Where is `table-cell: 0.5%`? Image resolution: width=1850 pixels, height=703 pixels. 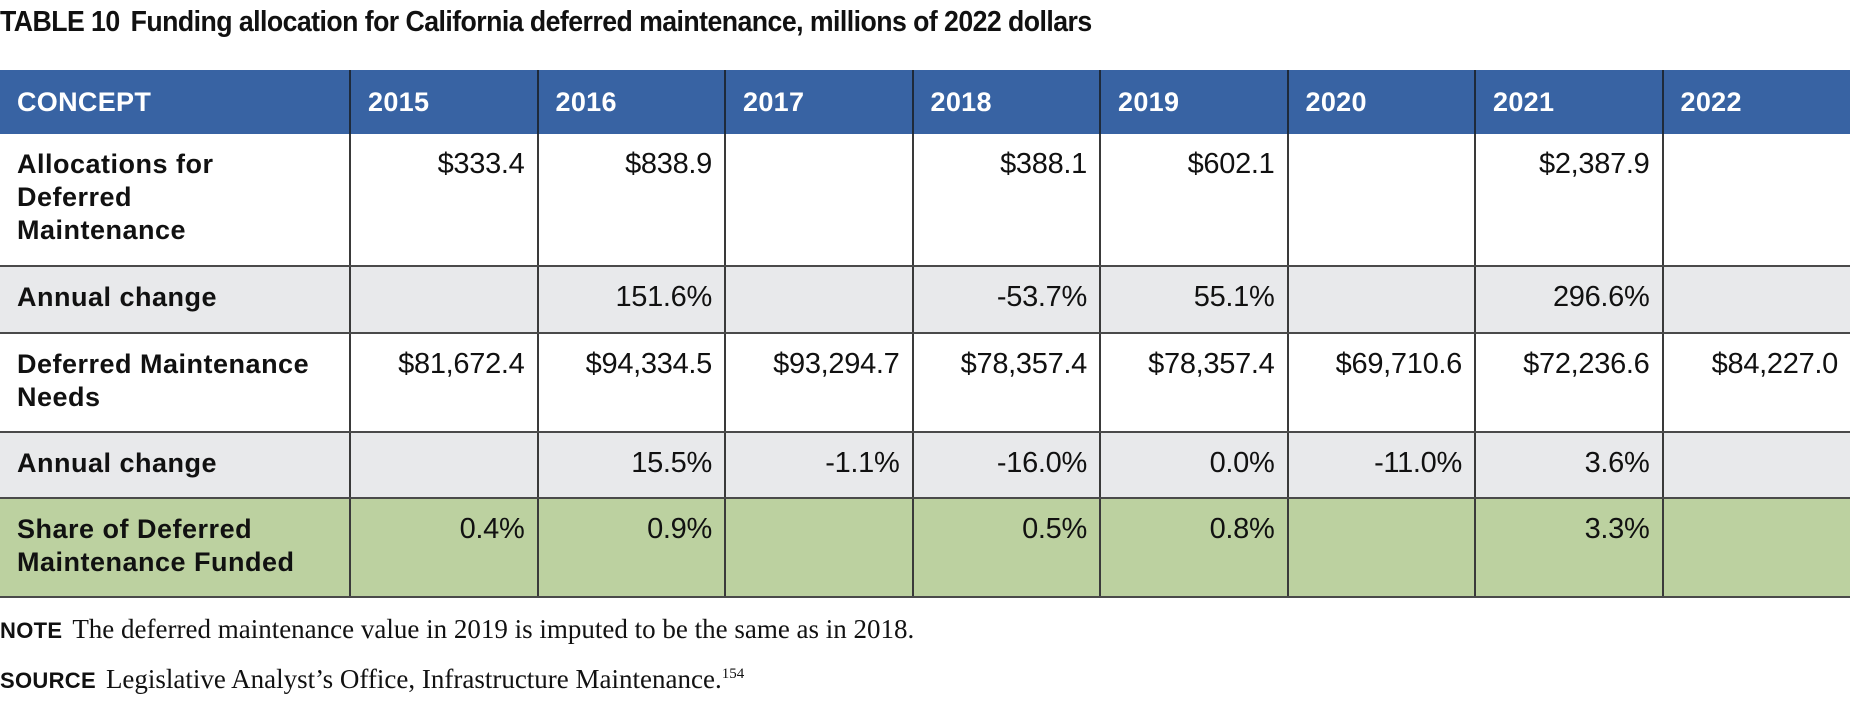 table-cell: 0.5% is located at coordinates (1006, 548).